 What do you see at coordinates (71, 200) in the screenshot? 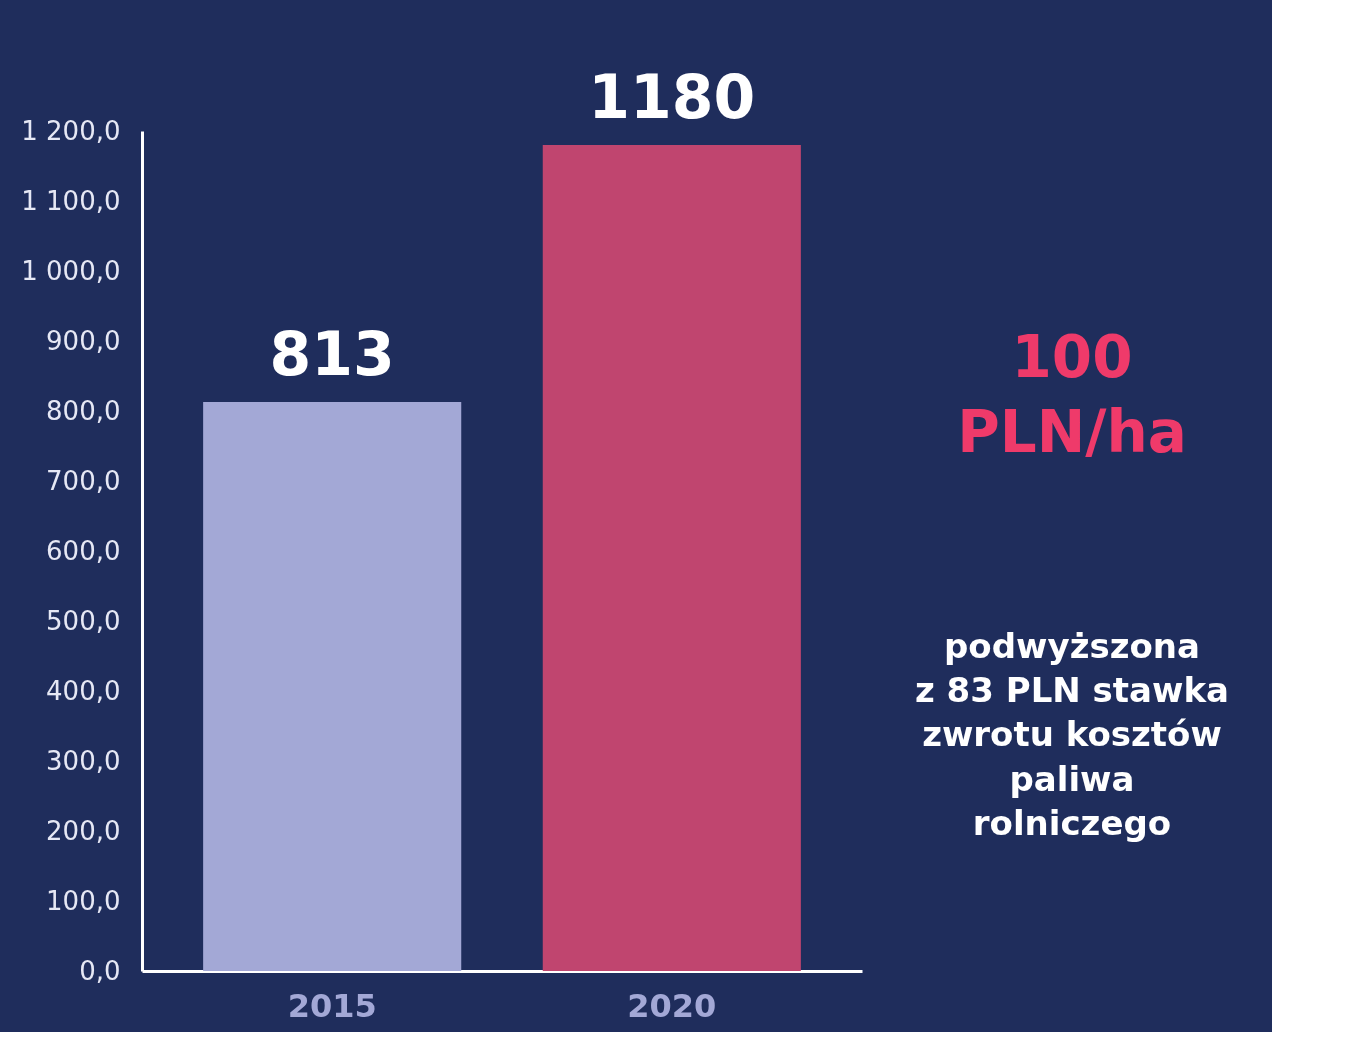
I see `y-tick-label: 1 100,0` at bounding box center [71, 200].